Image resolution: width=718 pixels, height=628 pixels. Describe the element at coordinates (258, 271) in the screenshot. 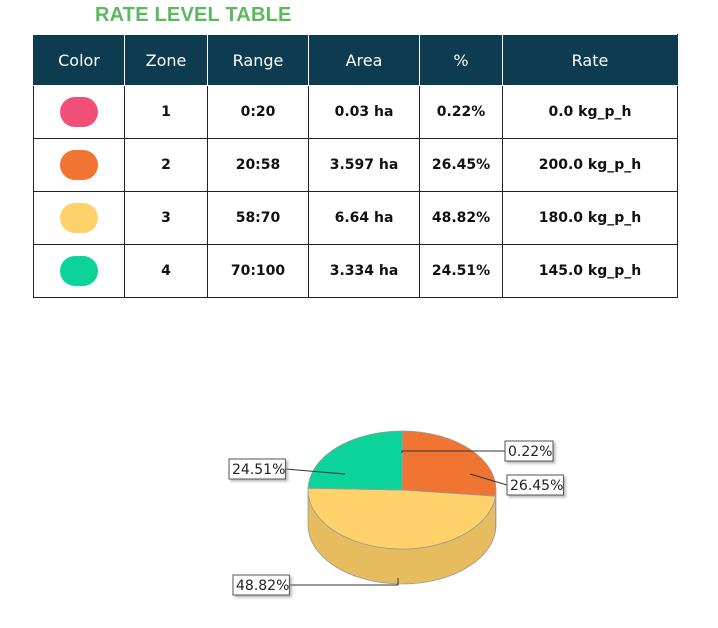

I see `range-cell: 70:100` at that location.